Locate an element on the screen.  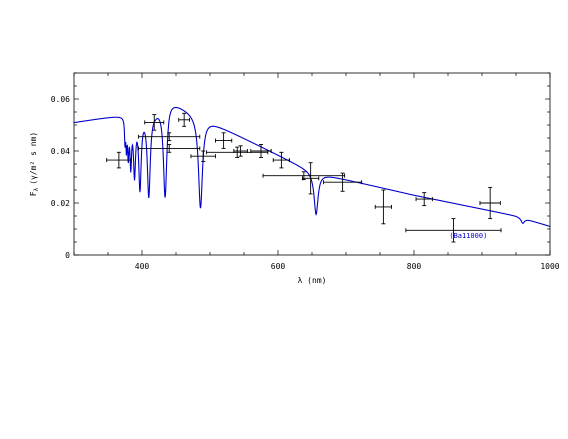
y-tick-label: 0.04 is located at coordinates (60, 151).